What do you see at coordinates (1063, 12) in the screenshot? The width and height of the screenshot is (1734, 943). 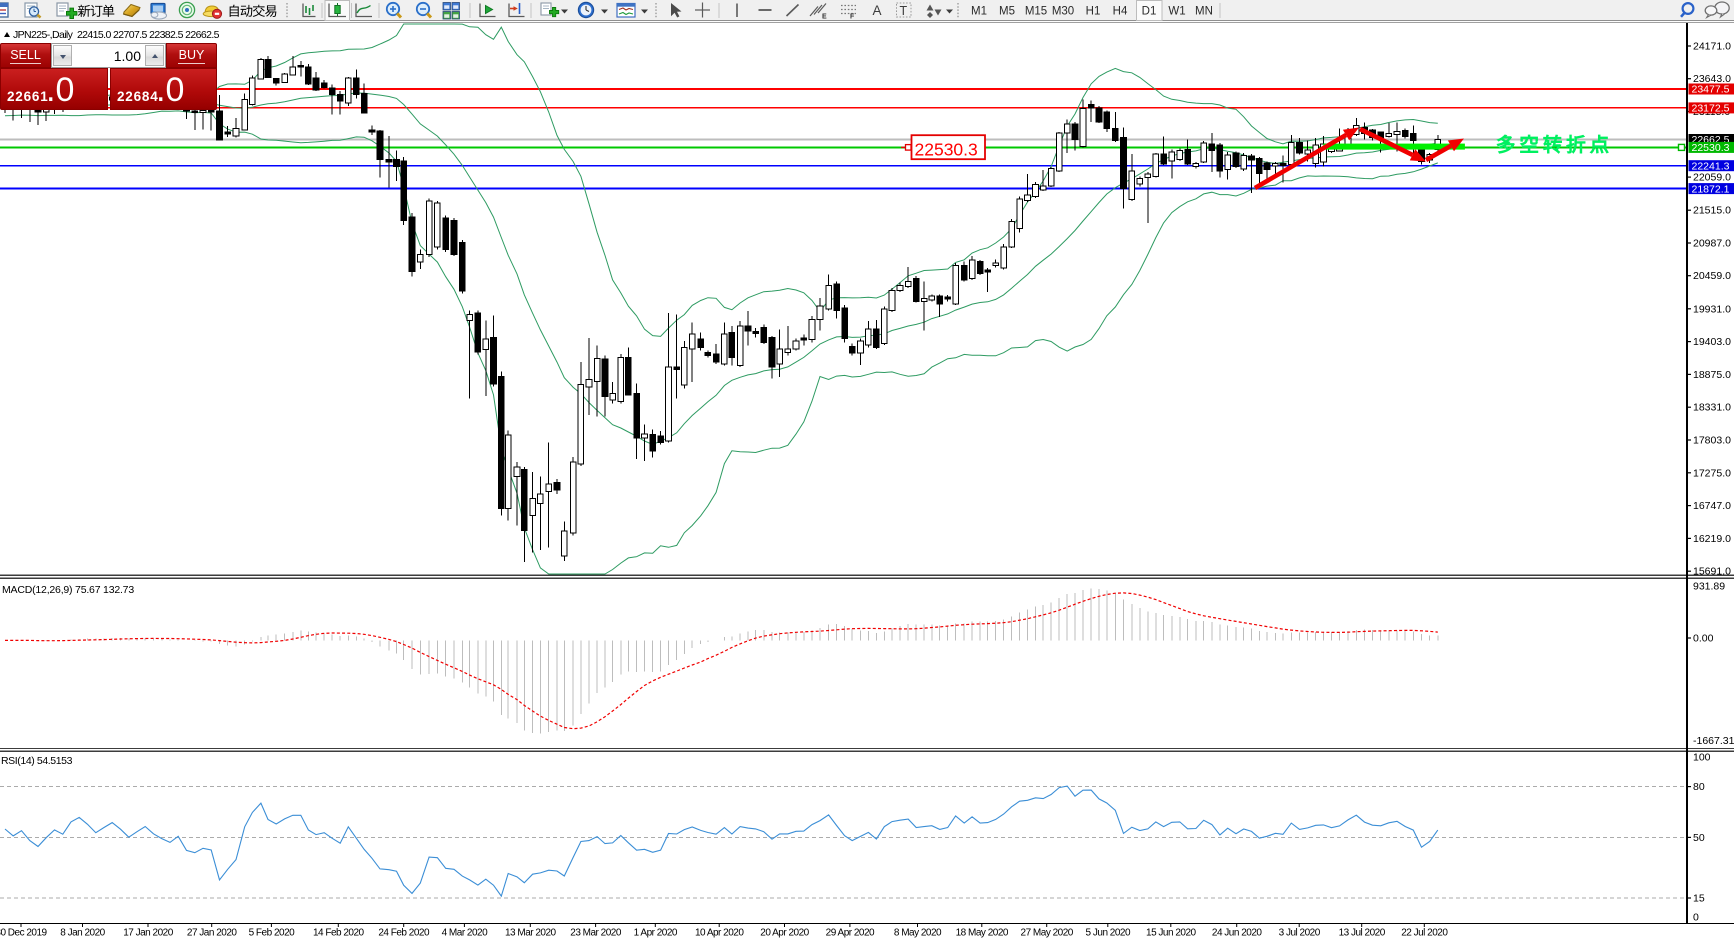 I see `svg-text: M30` at bounding box center [1063, 12].